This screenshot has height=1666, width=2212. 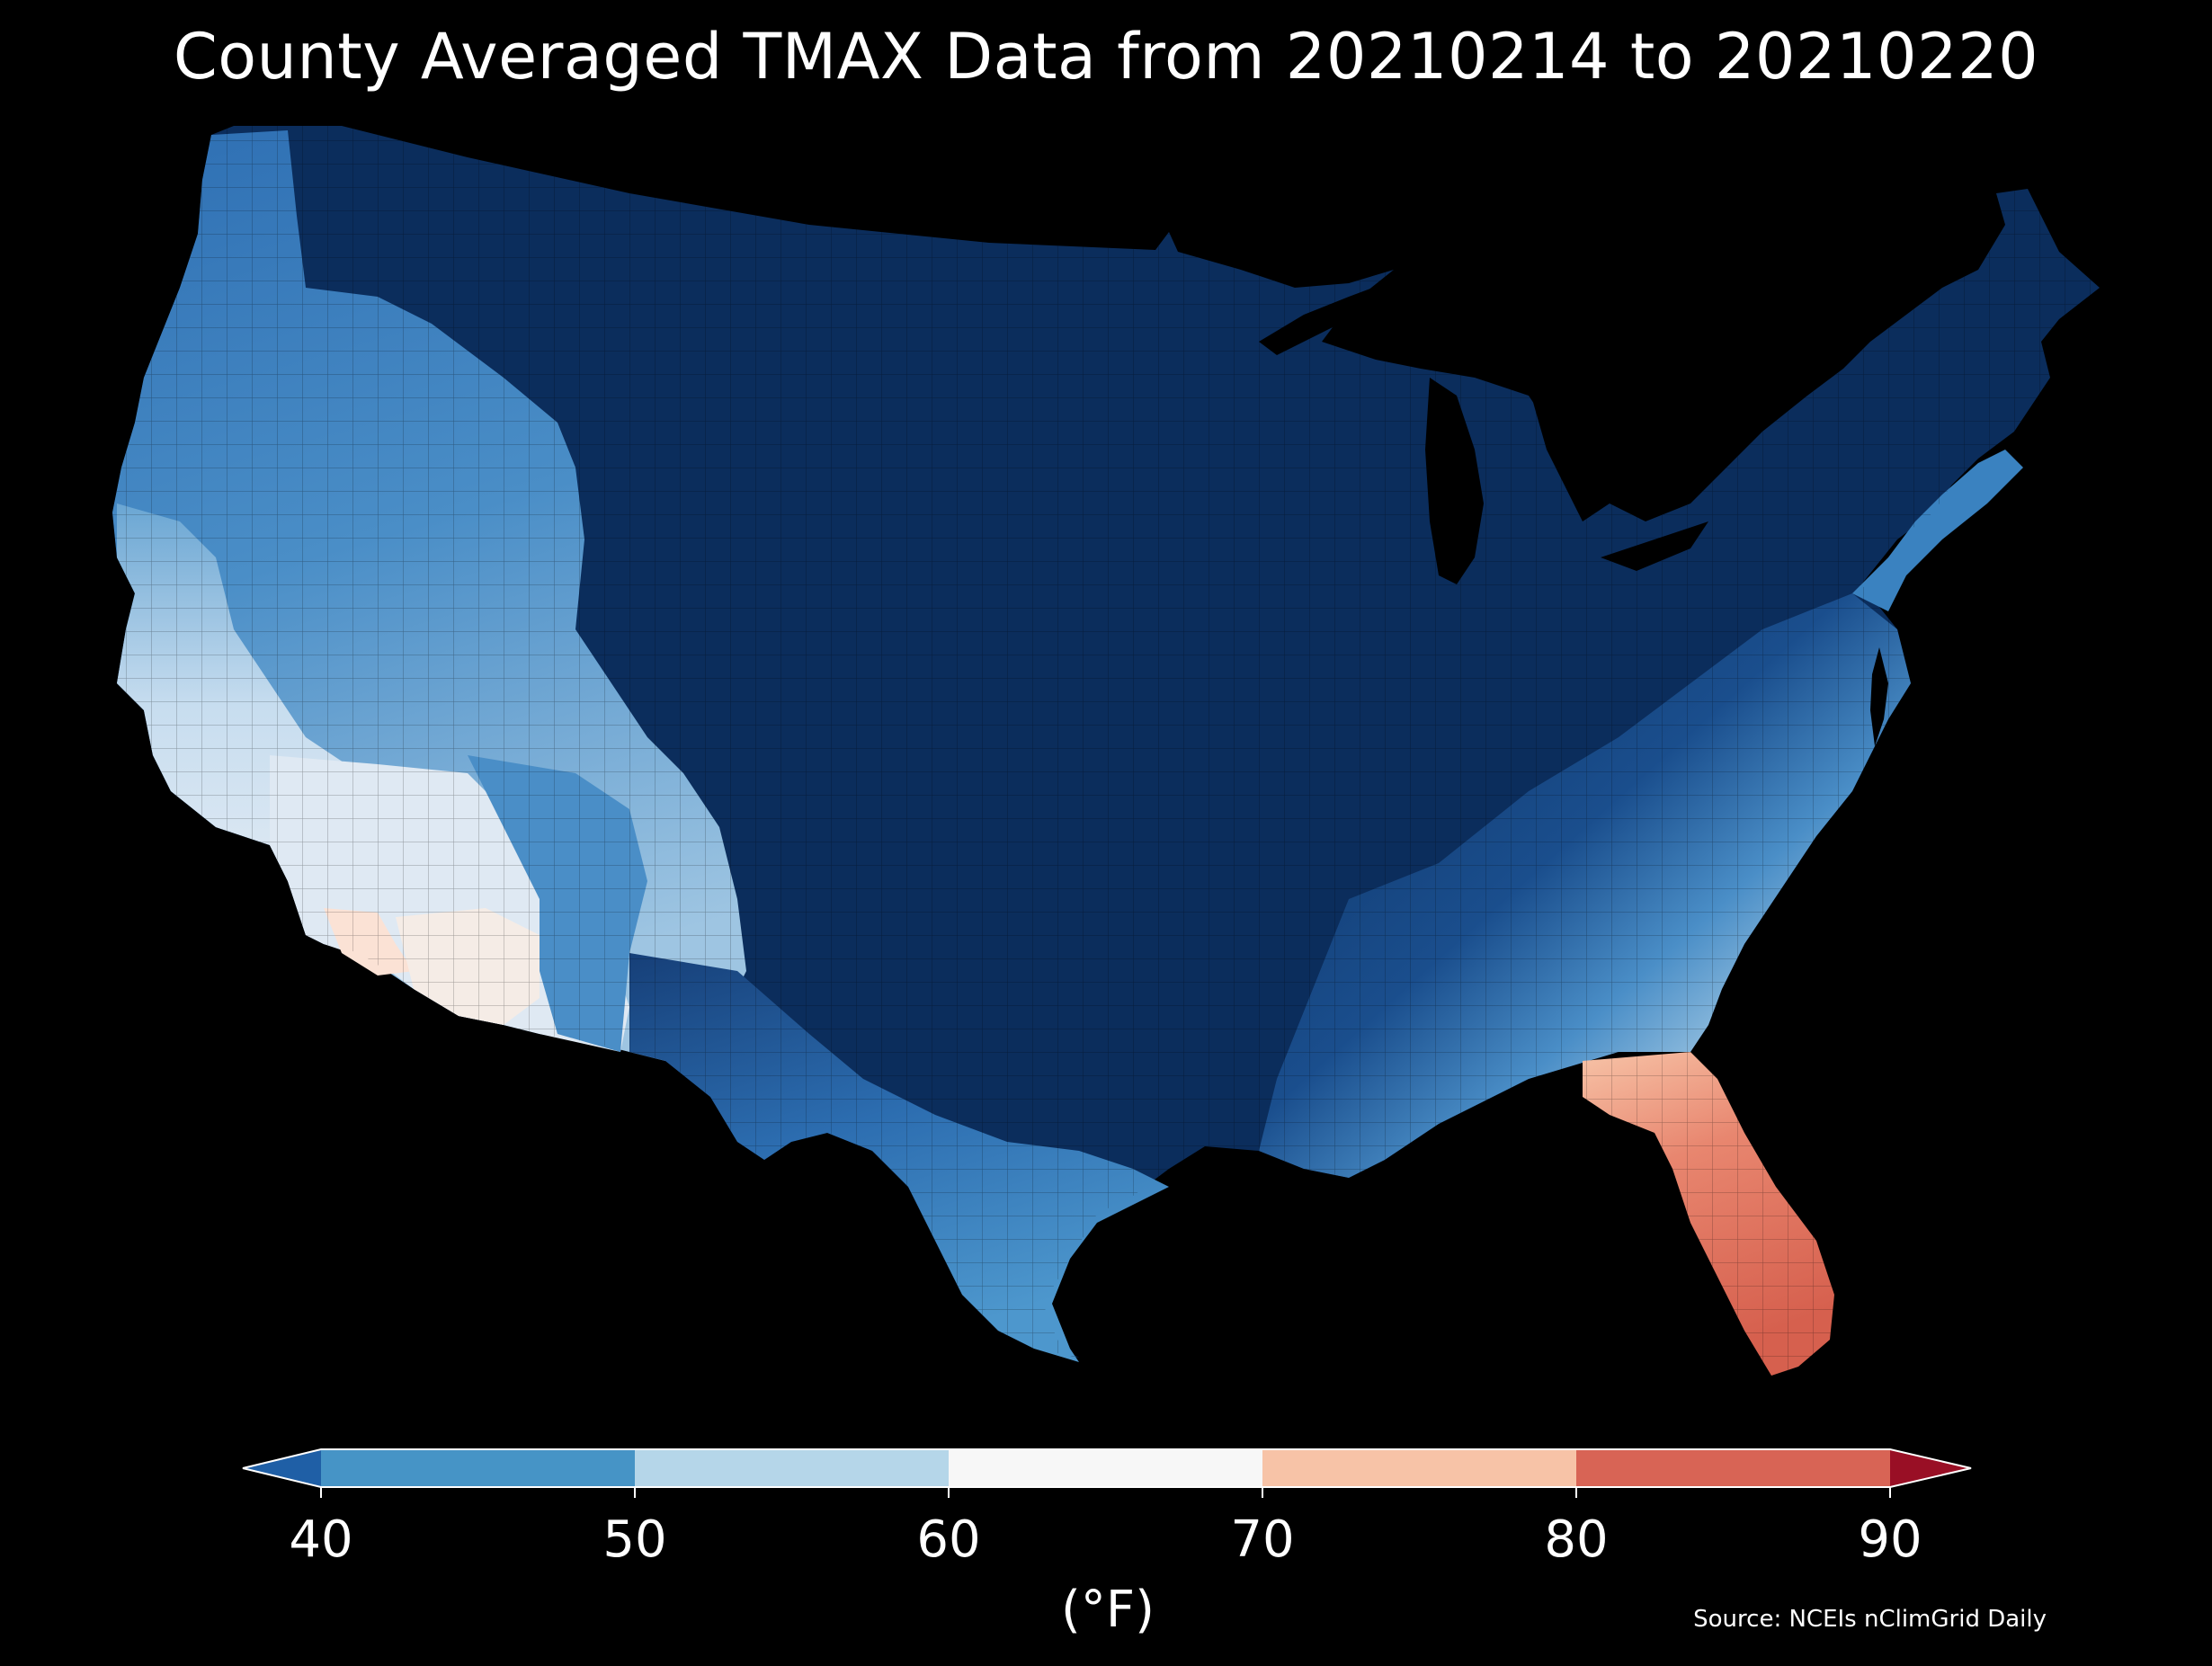 What do you see at coordinates (1890, 1540) in the screenshot?
I see `colorbar-tick-label: 90` at bounding box center [1890, 1540].